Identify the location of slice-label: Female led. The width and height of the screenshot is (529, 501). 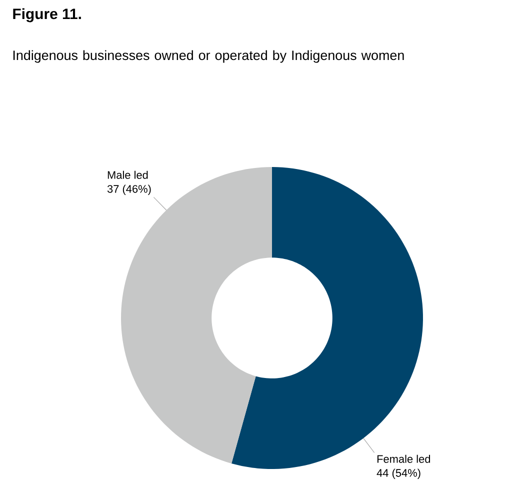
(403, 458).